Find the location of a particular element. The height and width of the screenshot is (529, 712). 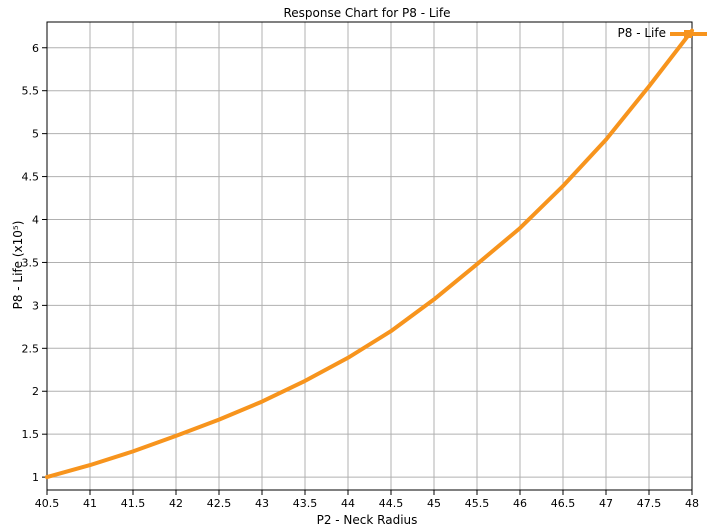

x-tick-label: 42 is located at coordinates (176, 503).